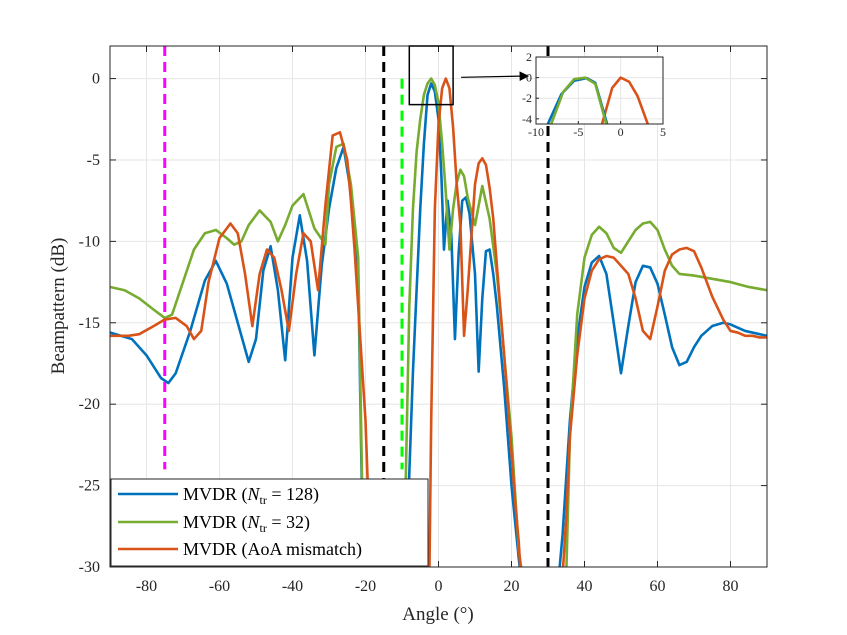 The image size is (847, 635). Describe the element at coordinates (58, 306) in the screenshot. I see `y-axis-label: Beampattern (dB)` at that location.